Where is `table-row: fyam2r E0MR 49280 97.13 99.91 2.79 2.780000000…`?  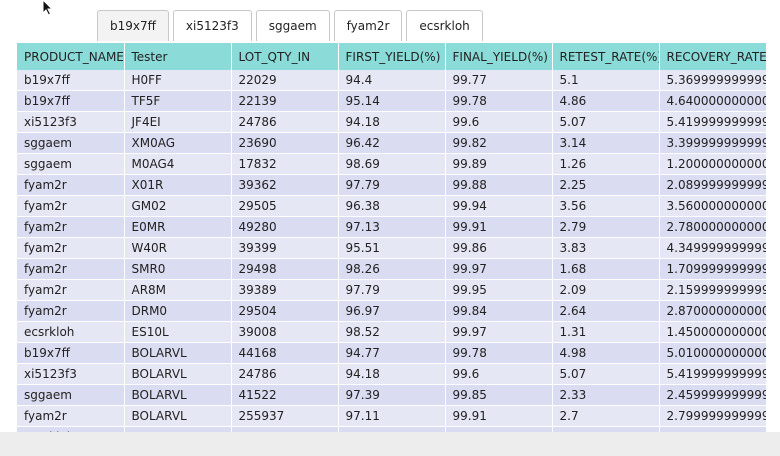
table-row: fyam2r E0MR 49280 97.13 99.91 2.79 2.780000000… is located at coordinates (391, 227).